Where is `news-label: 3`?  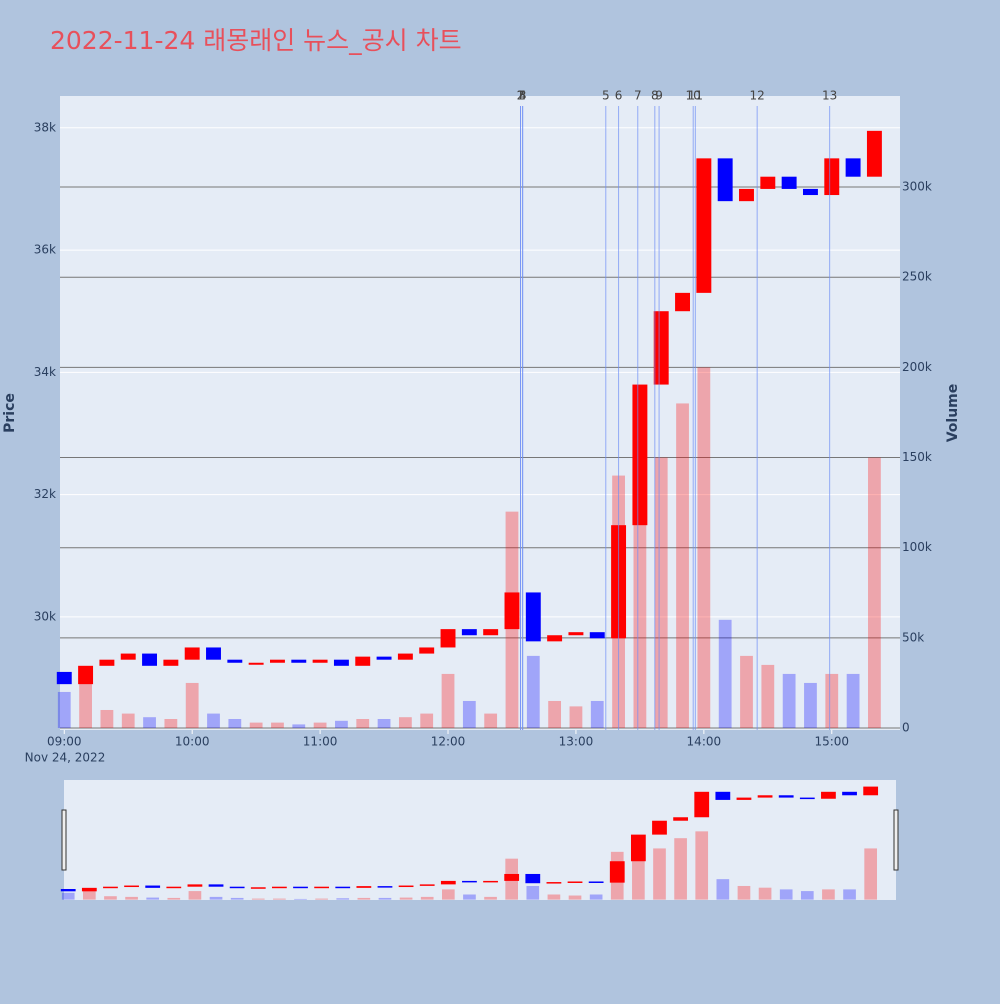
news-label: 3 is located at coordinates (523, 96).